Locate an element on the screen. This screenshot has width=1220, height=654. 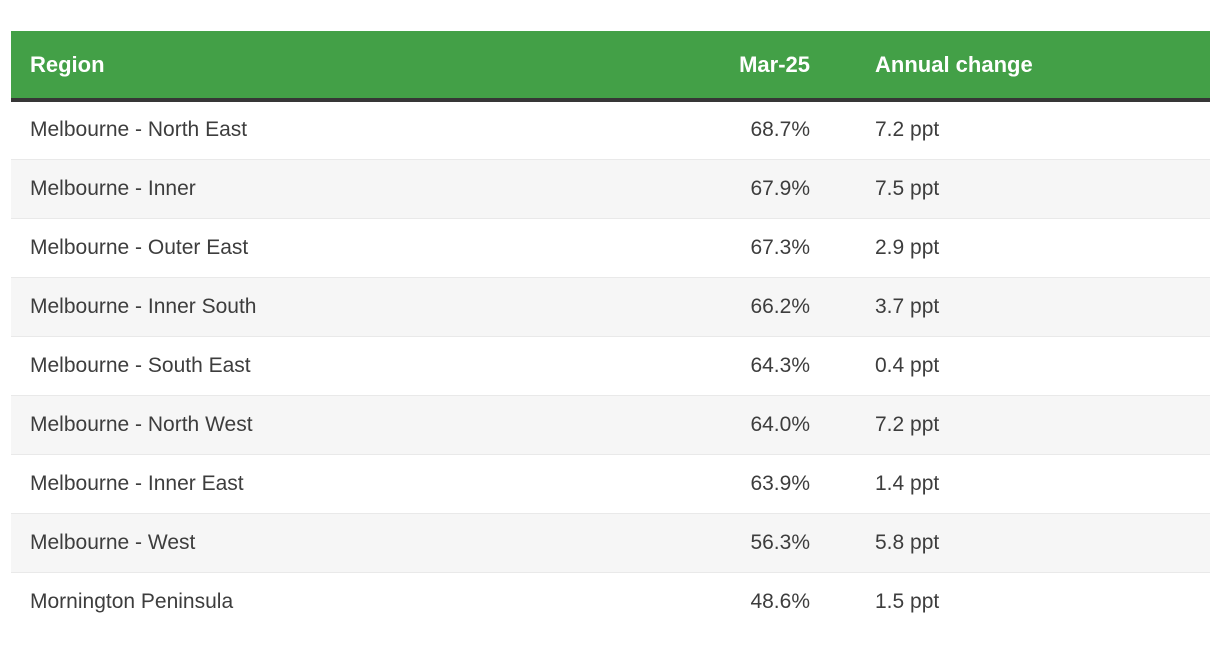
column-header-mar-25: Mar-25 is located at coordinates (735, 65).